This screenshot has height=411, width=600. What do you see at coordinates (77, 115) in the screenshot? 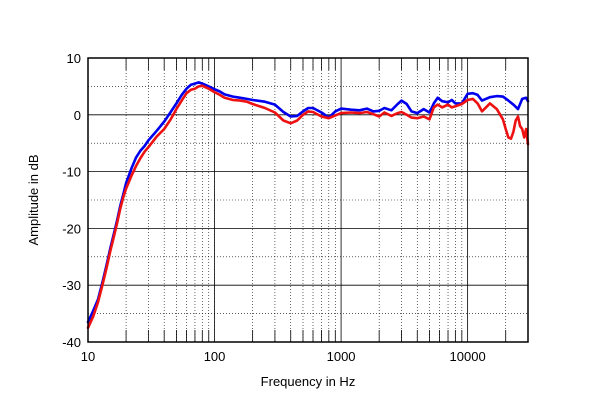
I see `y-tick-label: 0` at bounding box center [77, 115].